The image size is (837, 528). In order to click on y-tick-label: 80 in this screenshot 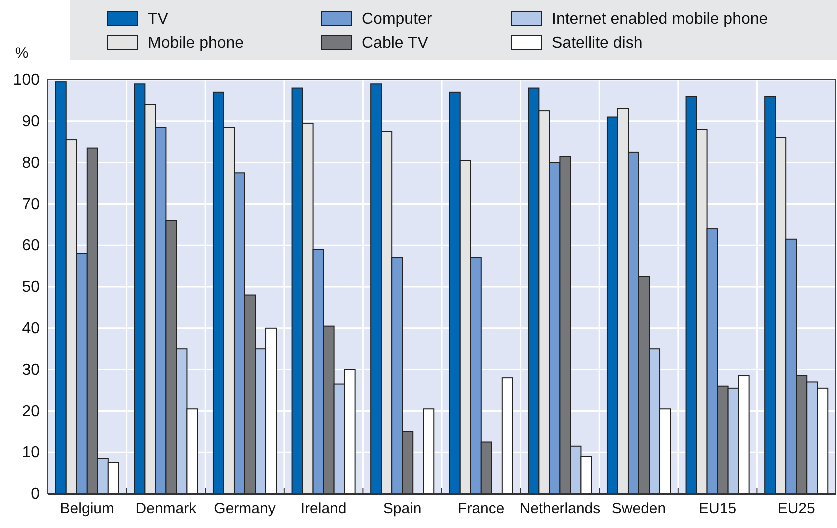, I will do `click(31, 163)`.